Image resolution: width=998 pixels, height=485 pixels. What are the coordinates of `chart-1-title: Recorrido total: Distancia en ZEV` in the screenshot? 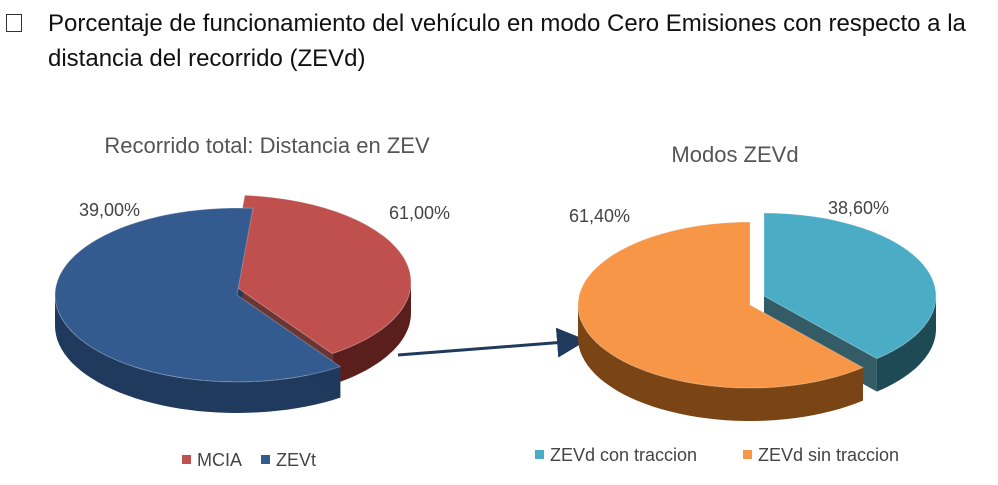 It's located at (267, 145).